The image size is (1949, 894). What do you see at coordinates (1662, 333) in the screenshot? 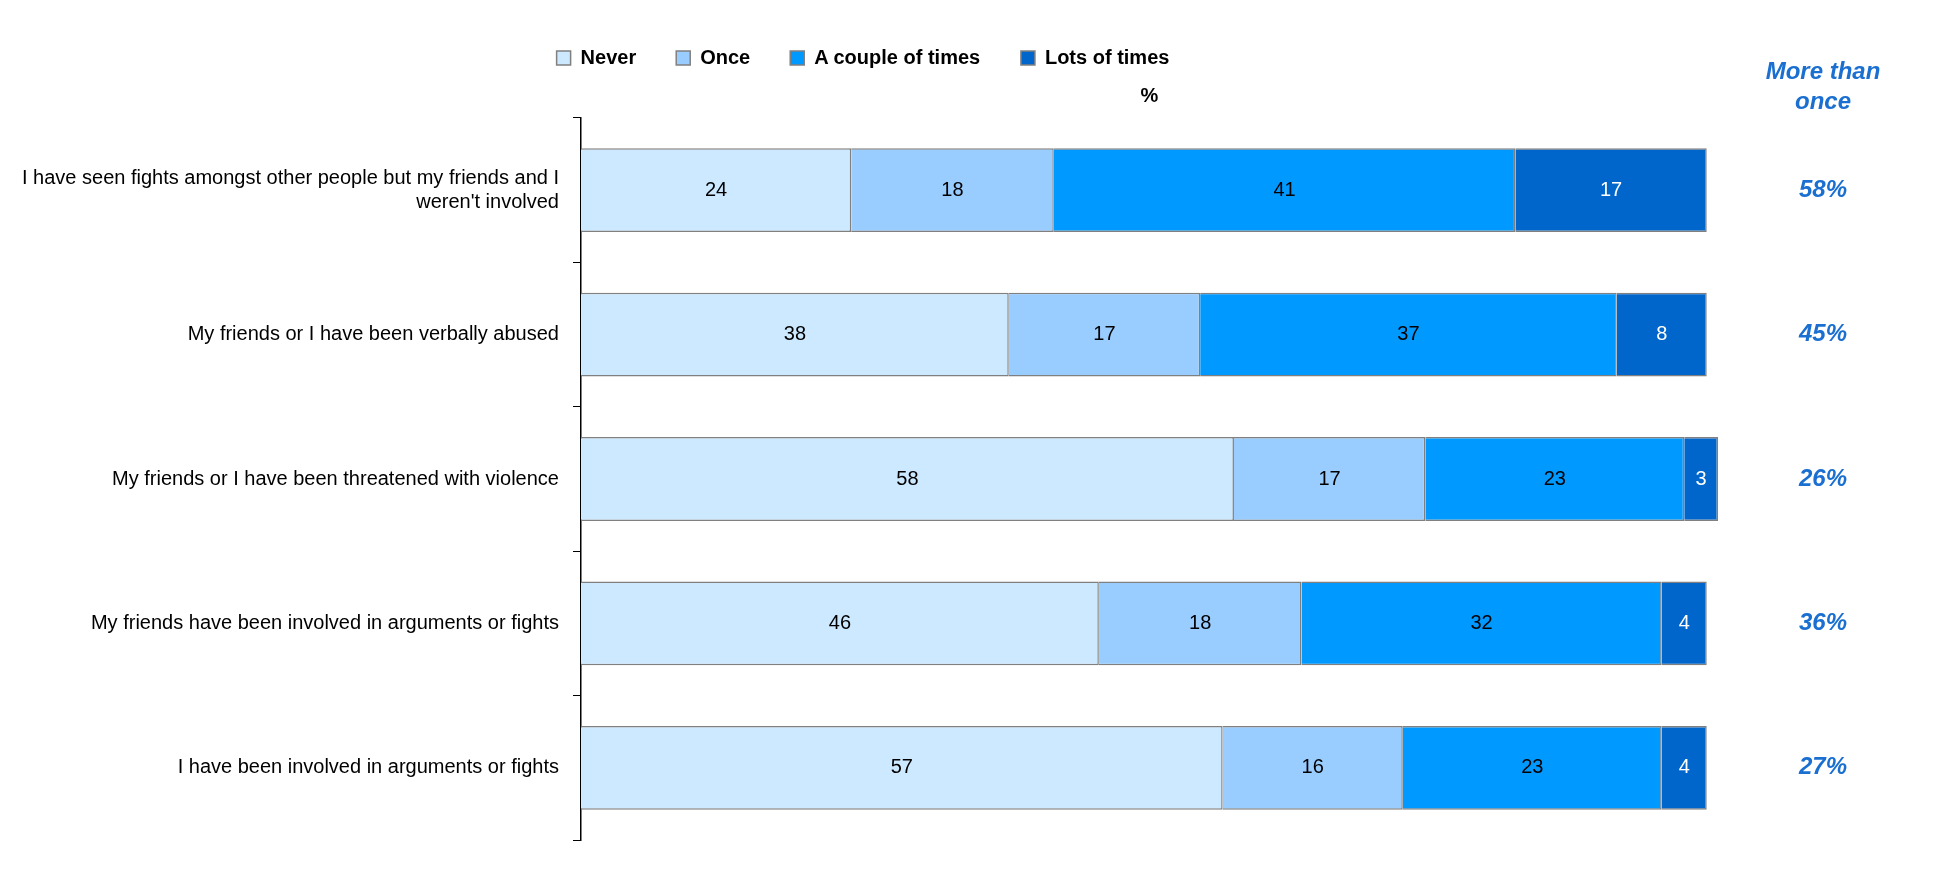
I see `data-label: 8` at bounding box center [1662, 333].